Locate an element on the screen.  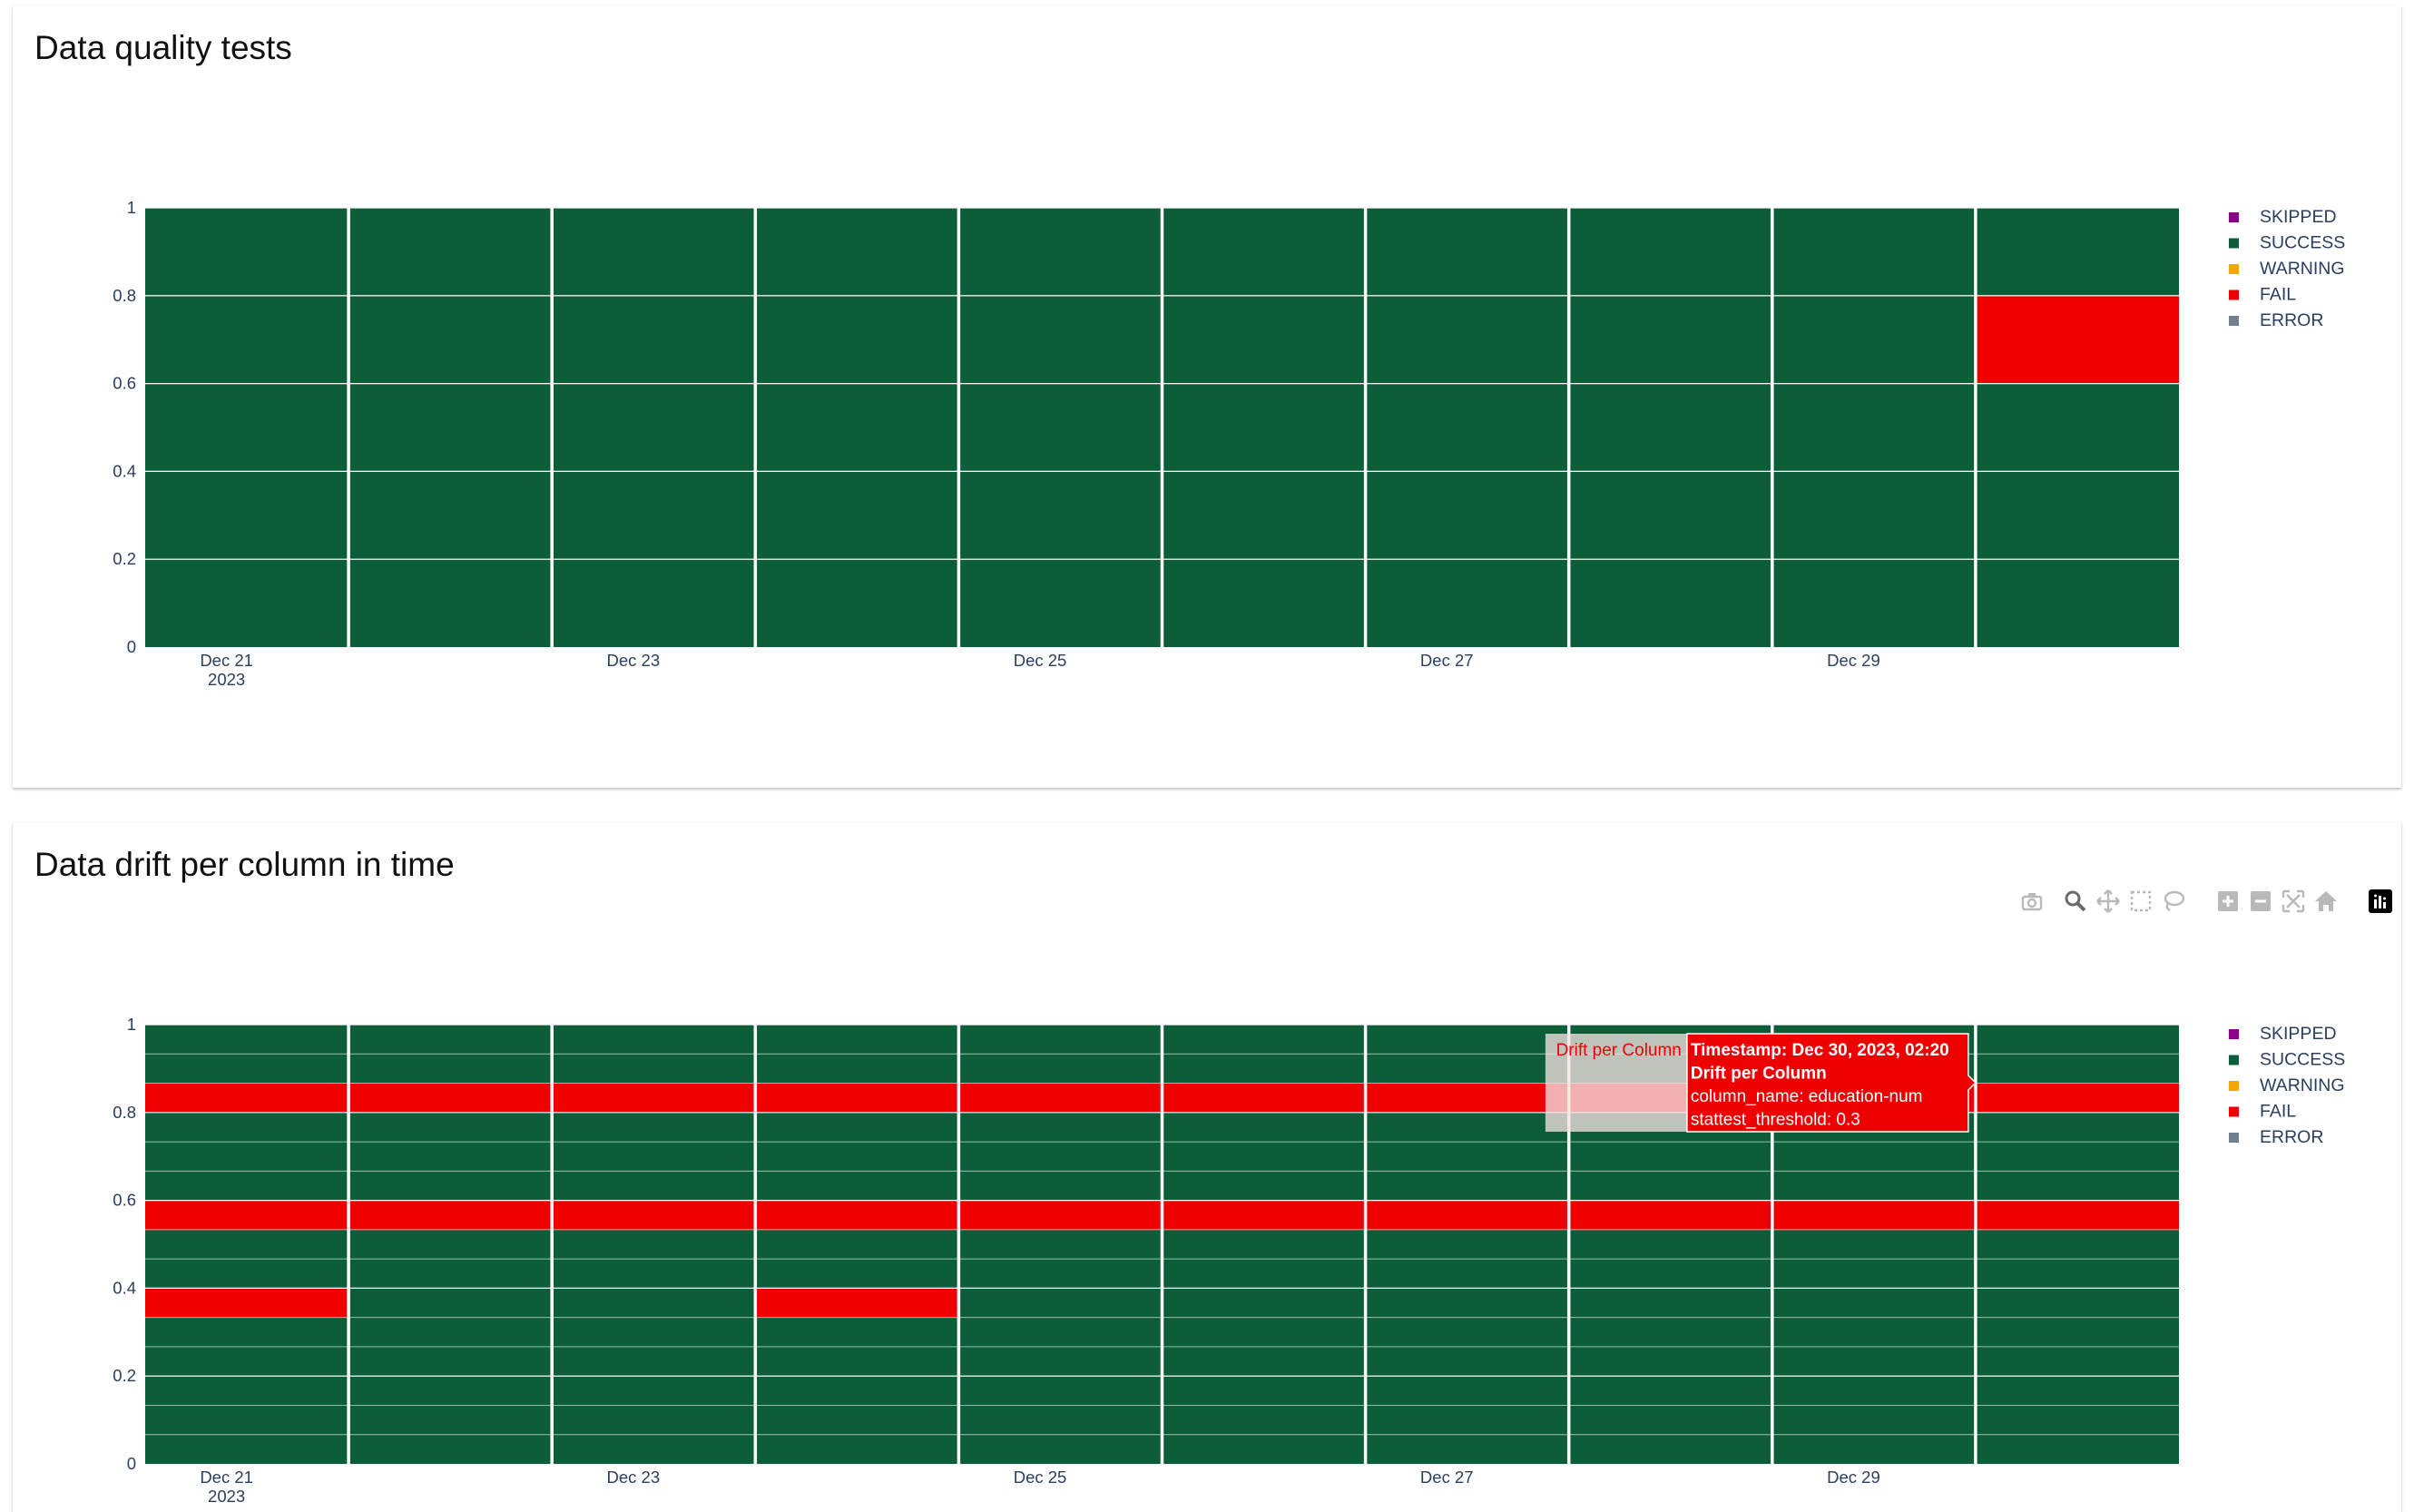
legend-item-error: ERROR is located at coordinates (2276, 1137).